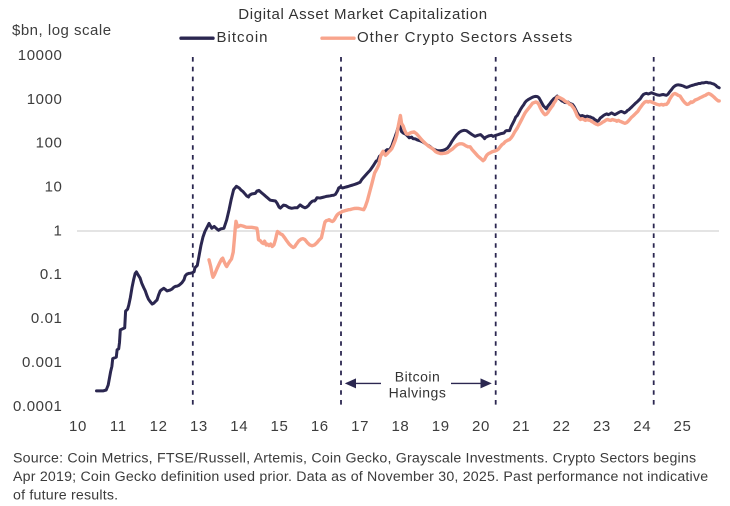 The image size is (730, 506). Describe the element at coordinates (481, 426) in the screenshot. I see `svg-text: 20` at that location.